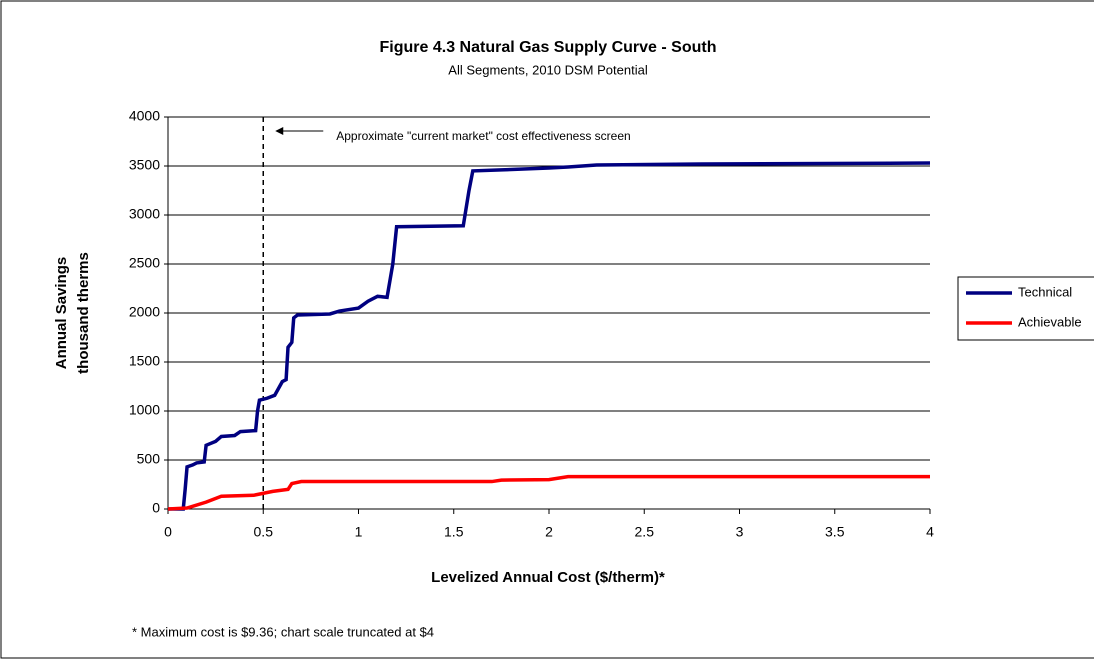 This screenshot has width=1094, height=660. Describe the element at coordinates (930, 532) in the screenshot. I see `x-tick-label: 4` at that location.